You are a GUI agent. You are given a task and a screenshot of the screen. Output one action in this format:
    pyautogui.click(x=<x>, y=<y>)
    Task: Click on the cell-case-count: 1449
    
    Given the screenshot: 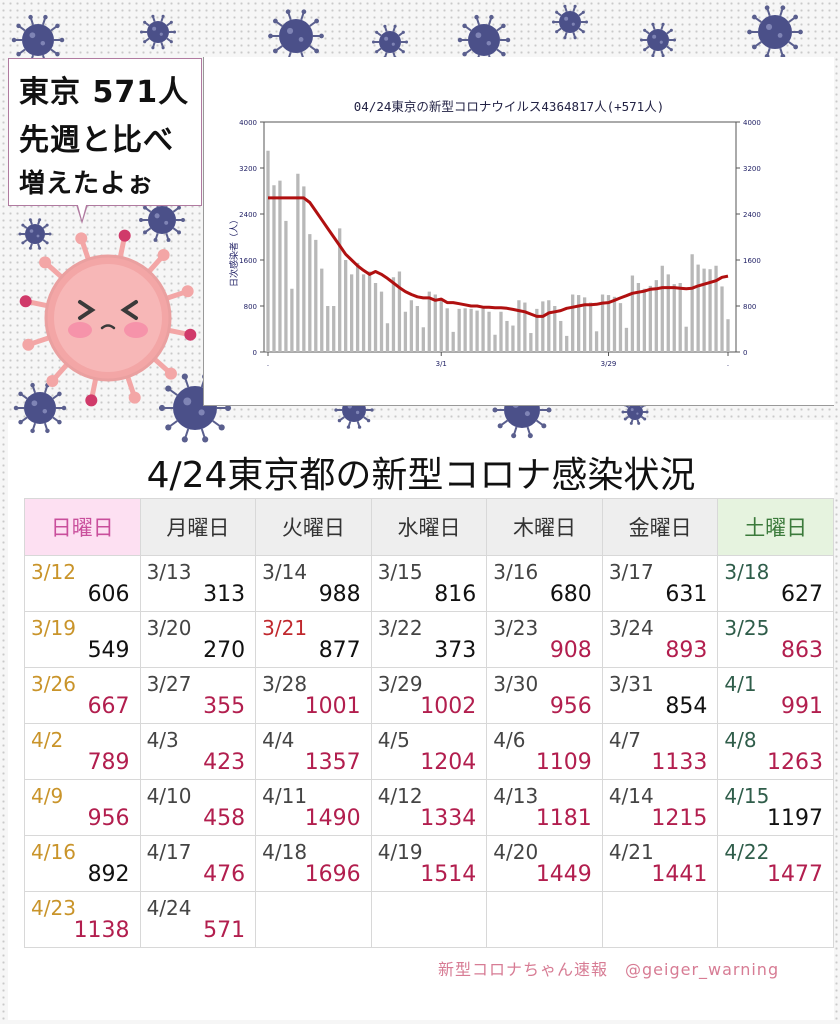 What is the action you would take?
    pyautogui.click(x=563, y=874)
    